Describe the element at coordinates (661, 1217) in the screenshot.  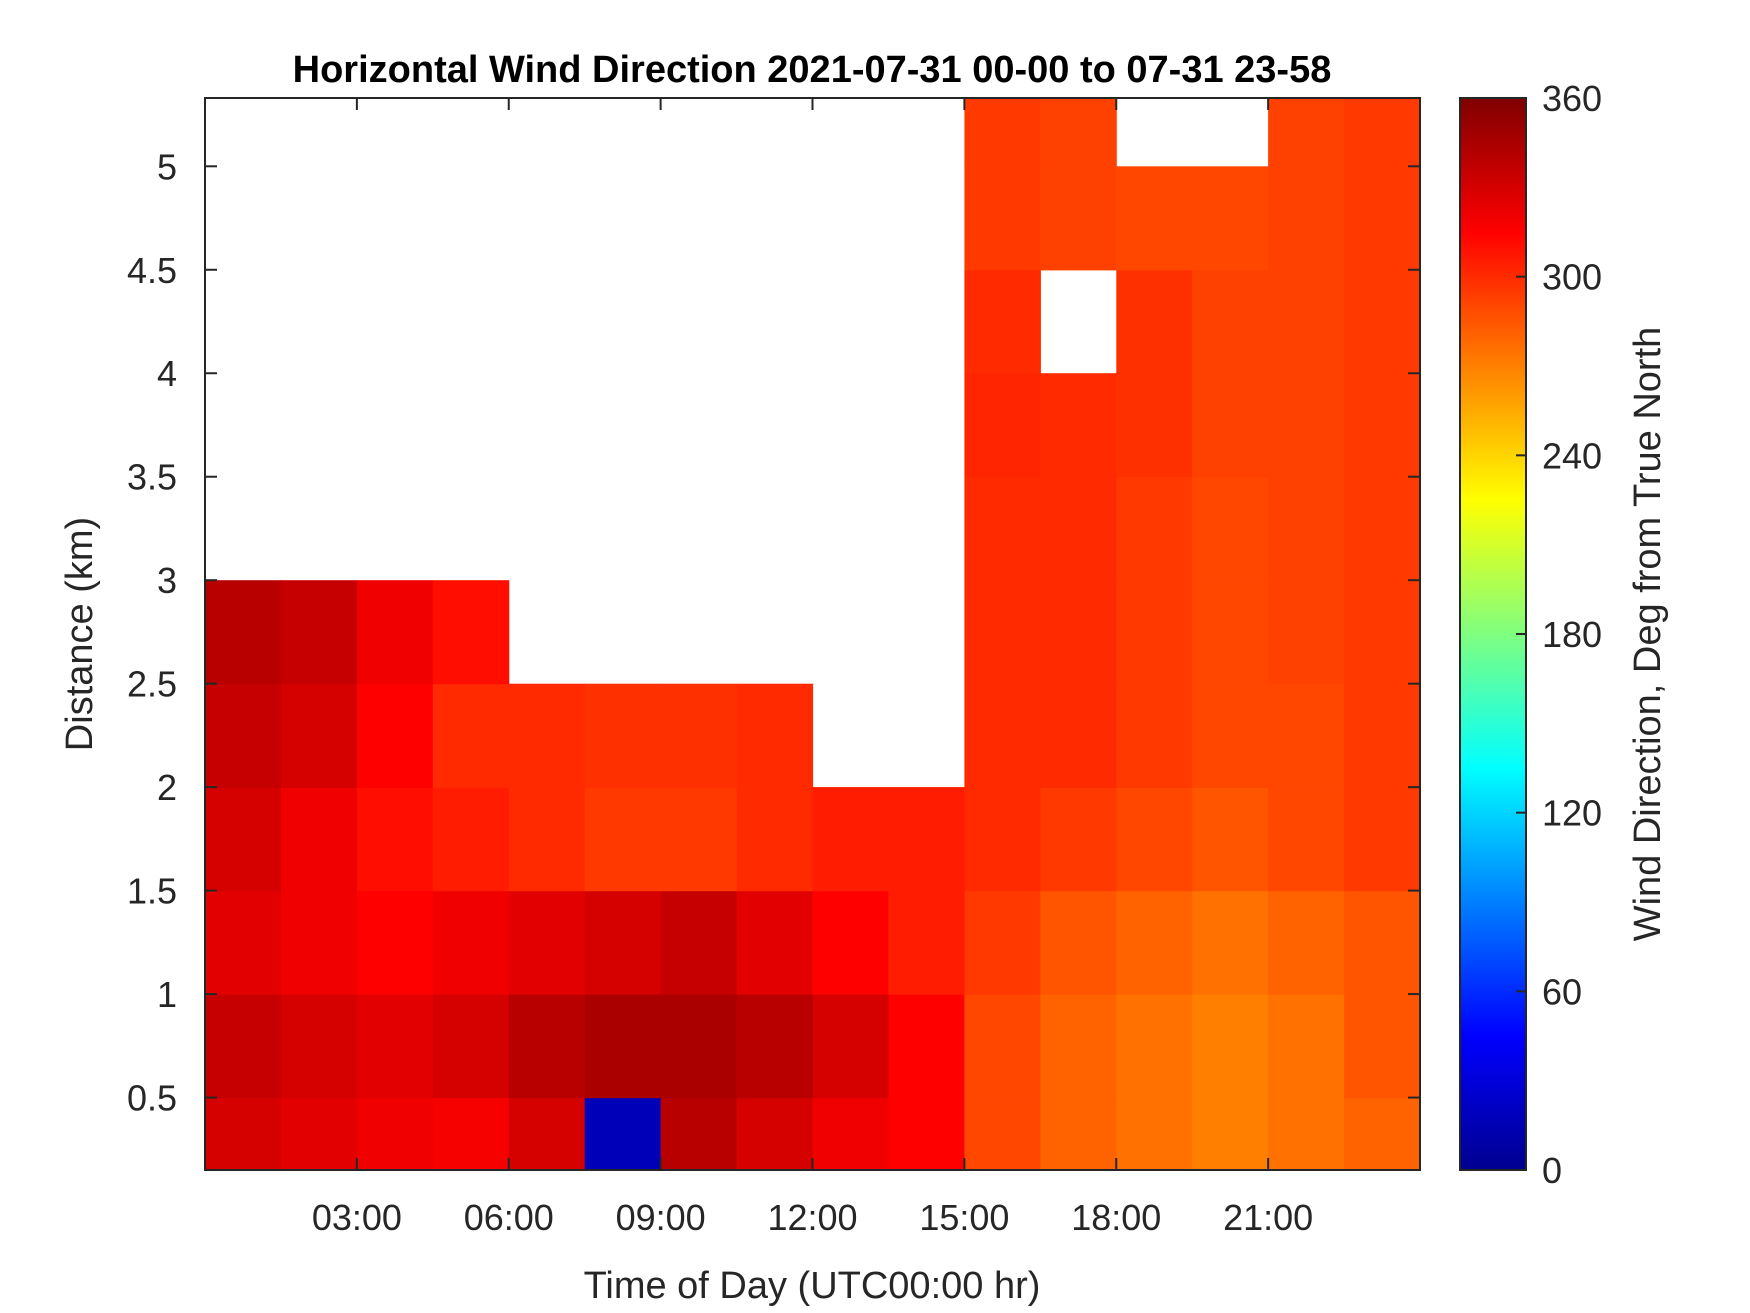
I see `x-tick-label: 09:00` at that location.